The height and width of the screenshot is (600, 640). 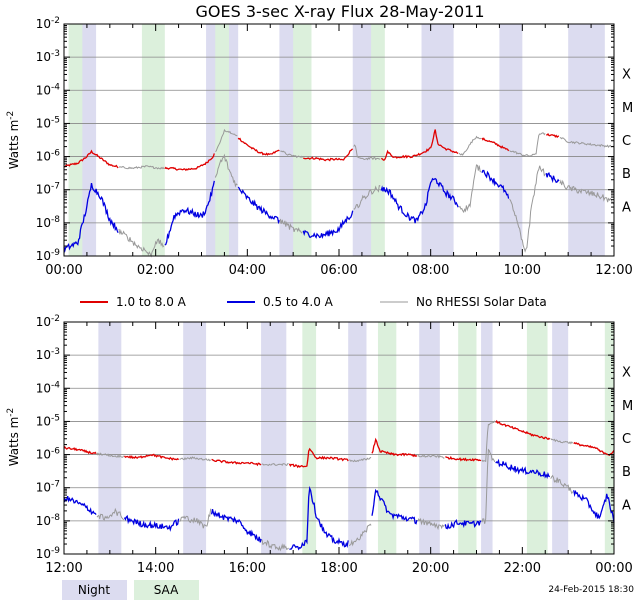 What do you see at coordinates (481, 302) in the screenshot?
I see `legend-label-norhessi: No RHESSI Solar Data` at bounding box center [481, 302].